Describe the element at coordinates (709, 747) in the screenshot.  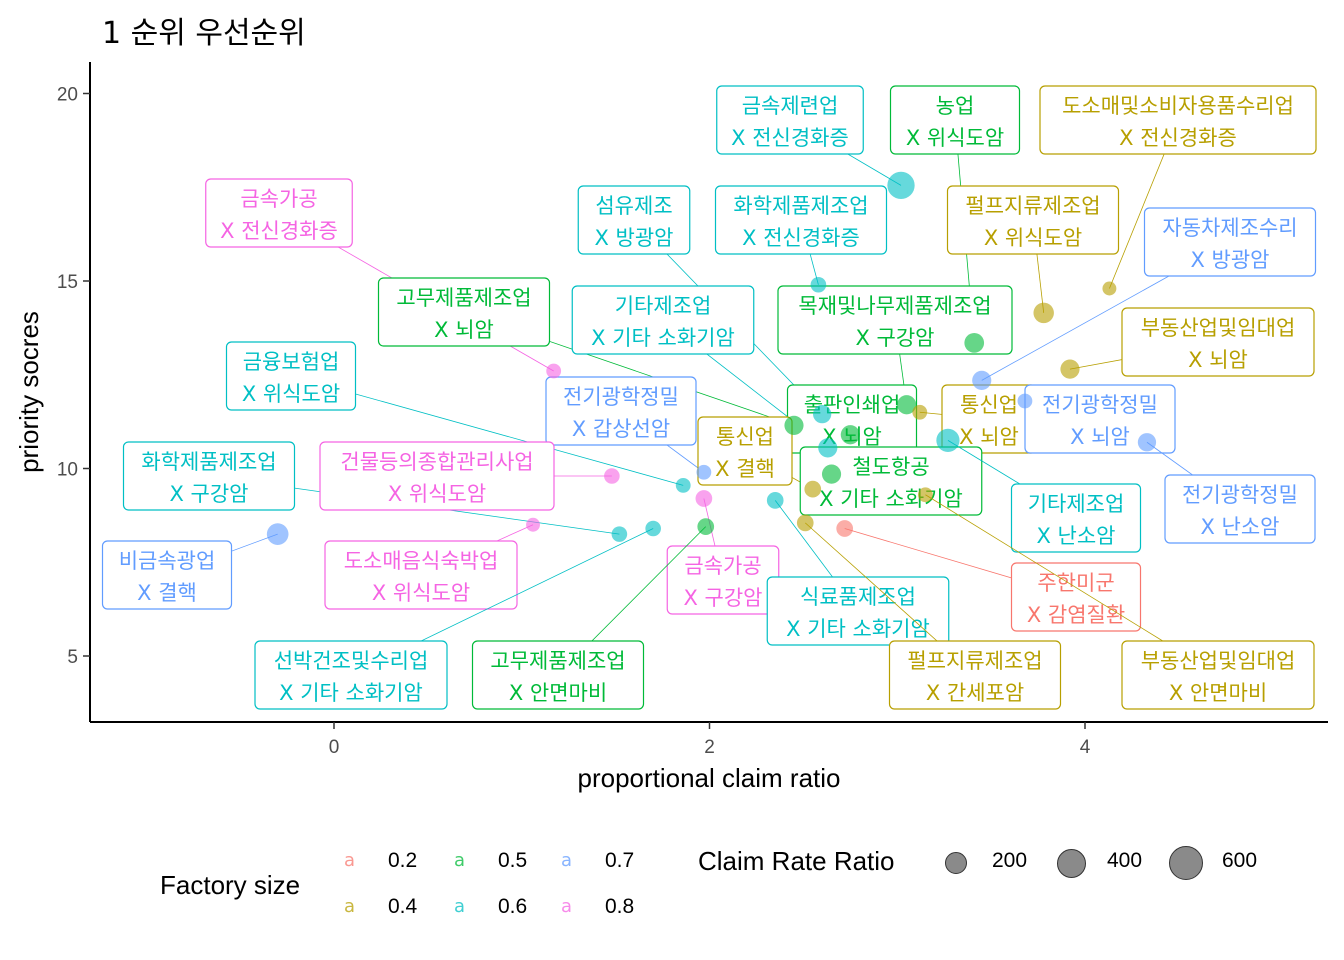
I see `x-tick-label: 2` at that location.